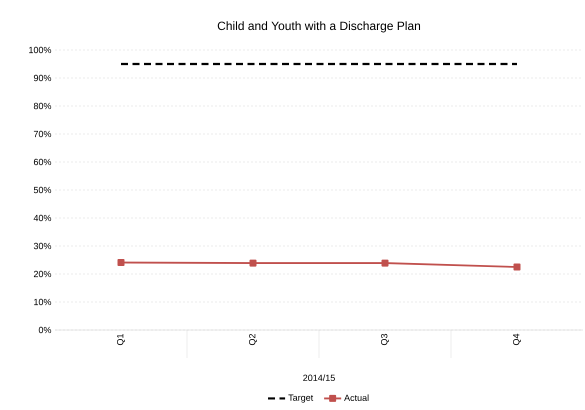 The width and height of the screenshot is (585, 410). I want to click on y-tick-label: 100%, so click(40, 50).